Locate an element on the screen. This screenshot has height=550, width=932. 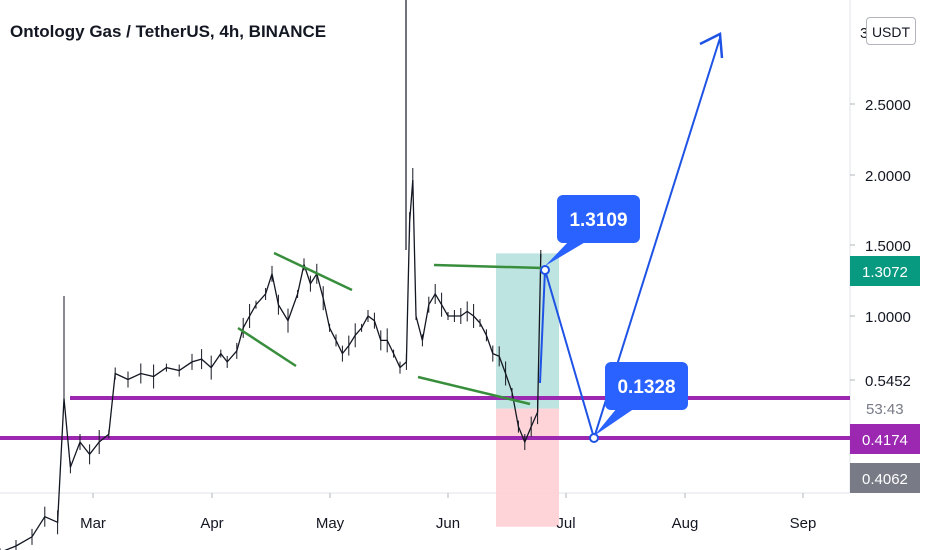
x-tick-label: Jun is located at coordinates (448, 523).